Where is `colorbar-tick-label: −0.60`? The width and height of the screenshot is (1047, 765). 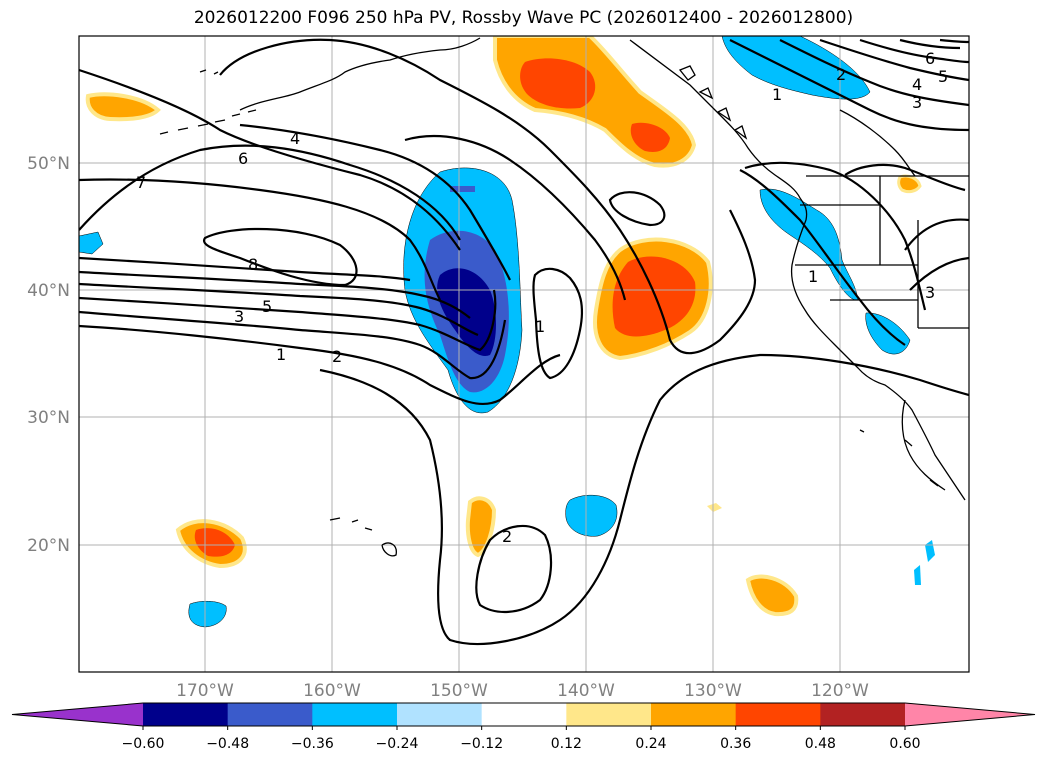 colorbar-tick-label: −0.60 is located at coordinates (143, 744).